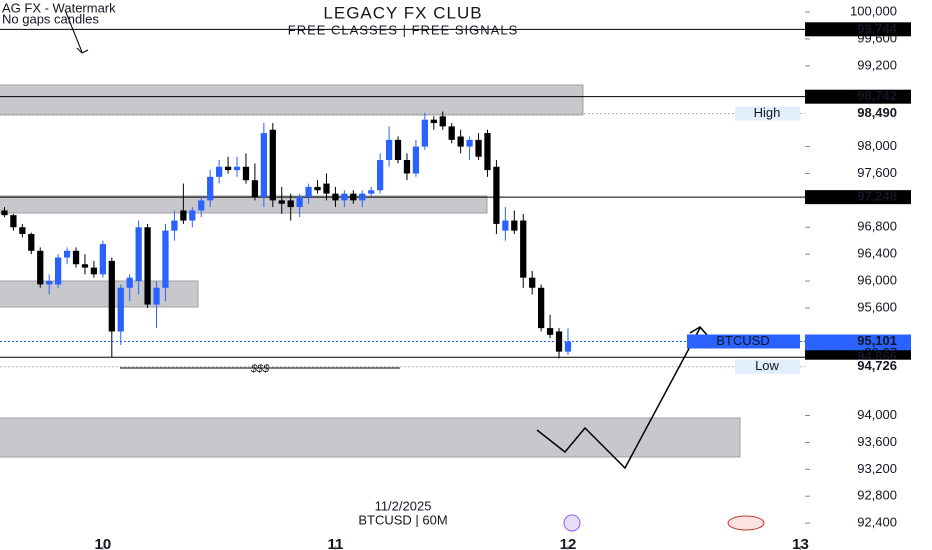  I want to click on y-tick-label: 96,800, so click(877, 226).